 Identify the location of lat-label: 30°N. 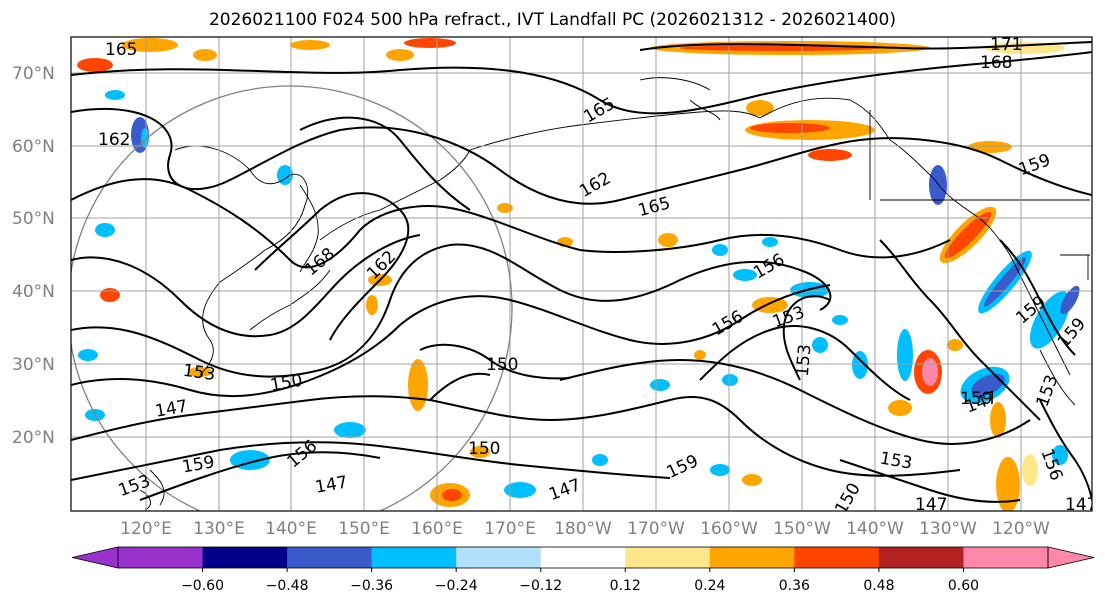
(33, 365).